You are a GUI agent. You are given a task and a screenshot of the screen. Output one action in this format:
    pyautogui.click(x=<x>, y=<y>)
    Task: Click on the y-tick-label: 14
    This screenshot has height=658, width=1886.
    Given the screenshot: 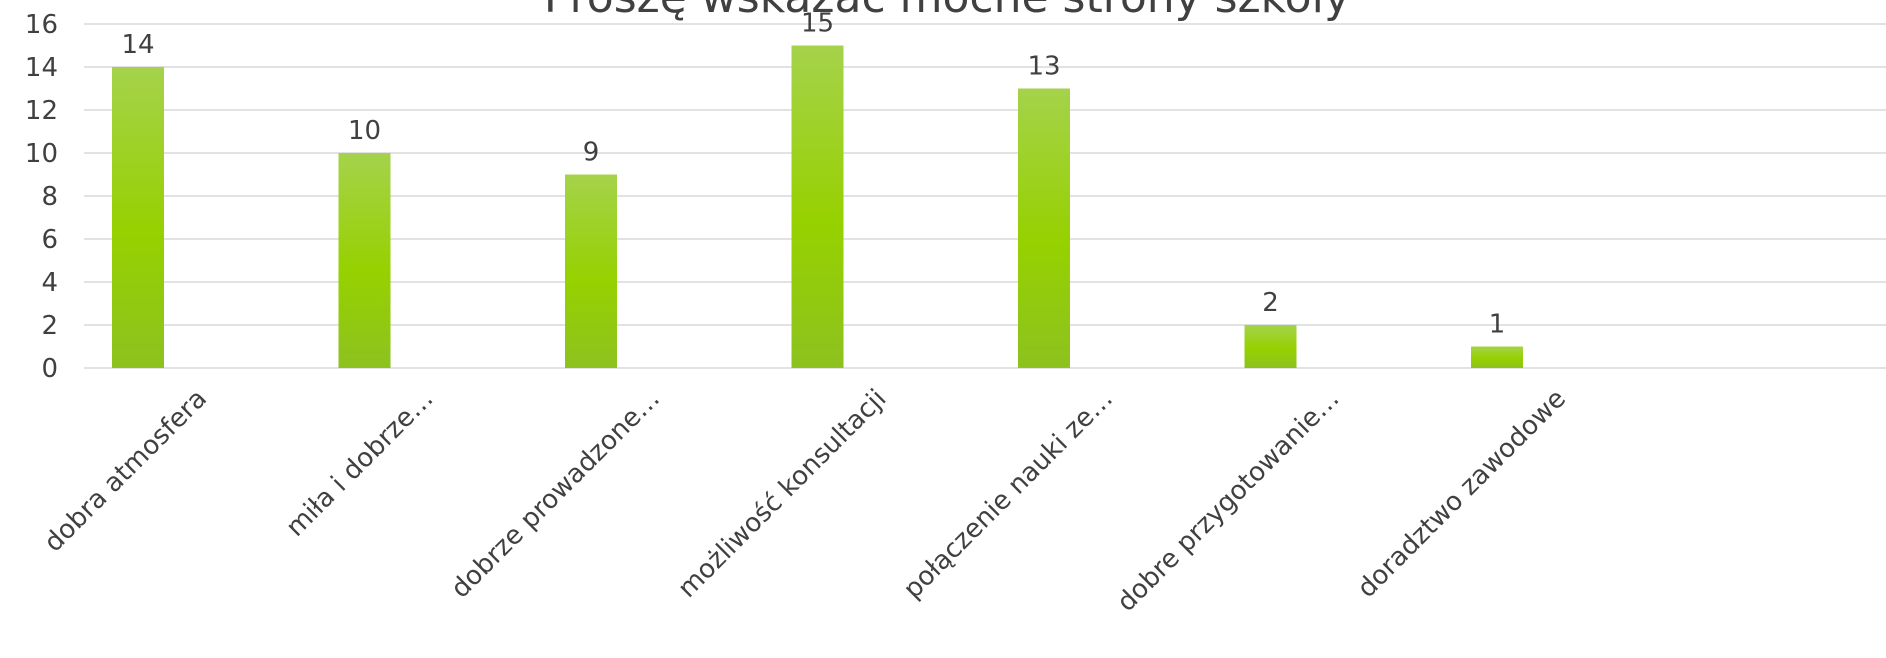 What is the action you would take?
    pyautogui.click(x=41, y=68)
    